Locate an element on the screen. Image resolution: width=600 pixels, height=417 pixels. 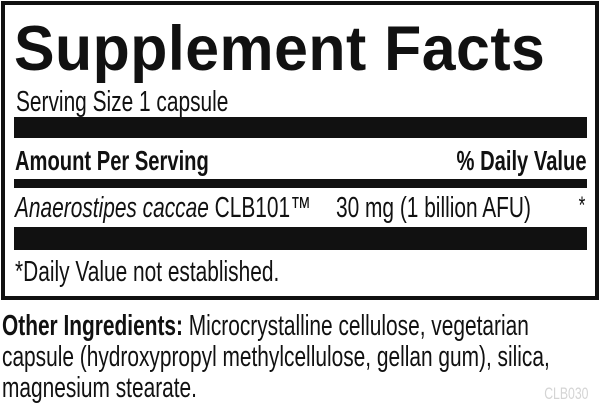
footnote: *Daily Value not established. is located at coordinates (147, 272).